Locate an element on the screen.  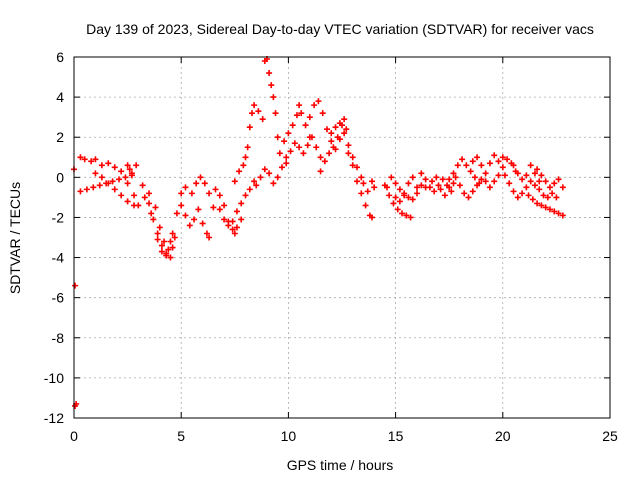
y-tick-label: 4 is located at coordinates (60, 97).